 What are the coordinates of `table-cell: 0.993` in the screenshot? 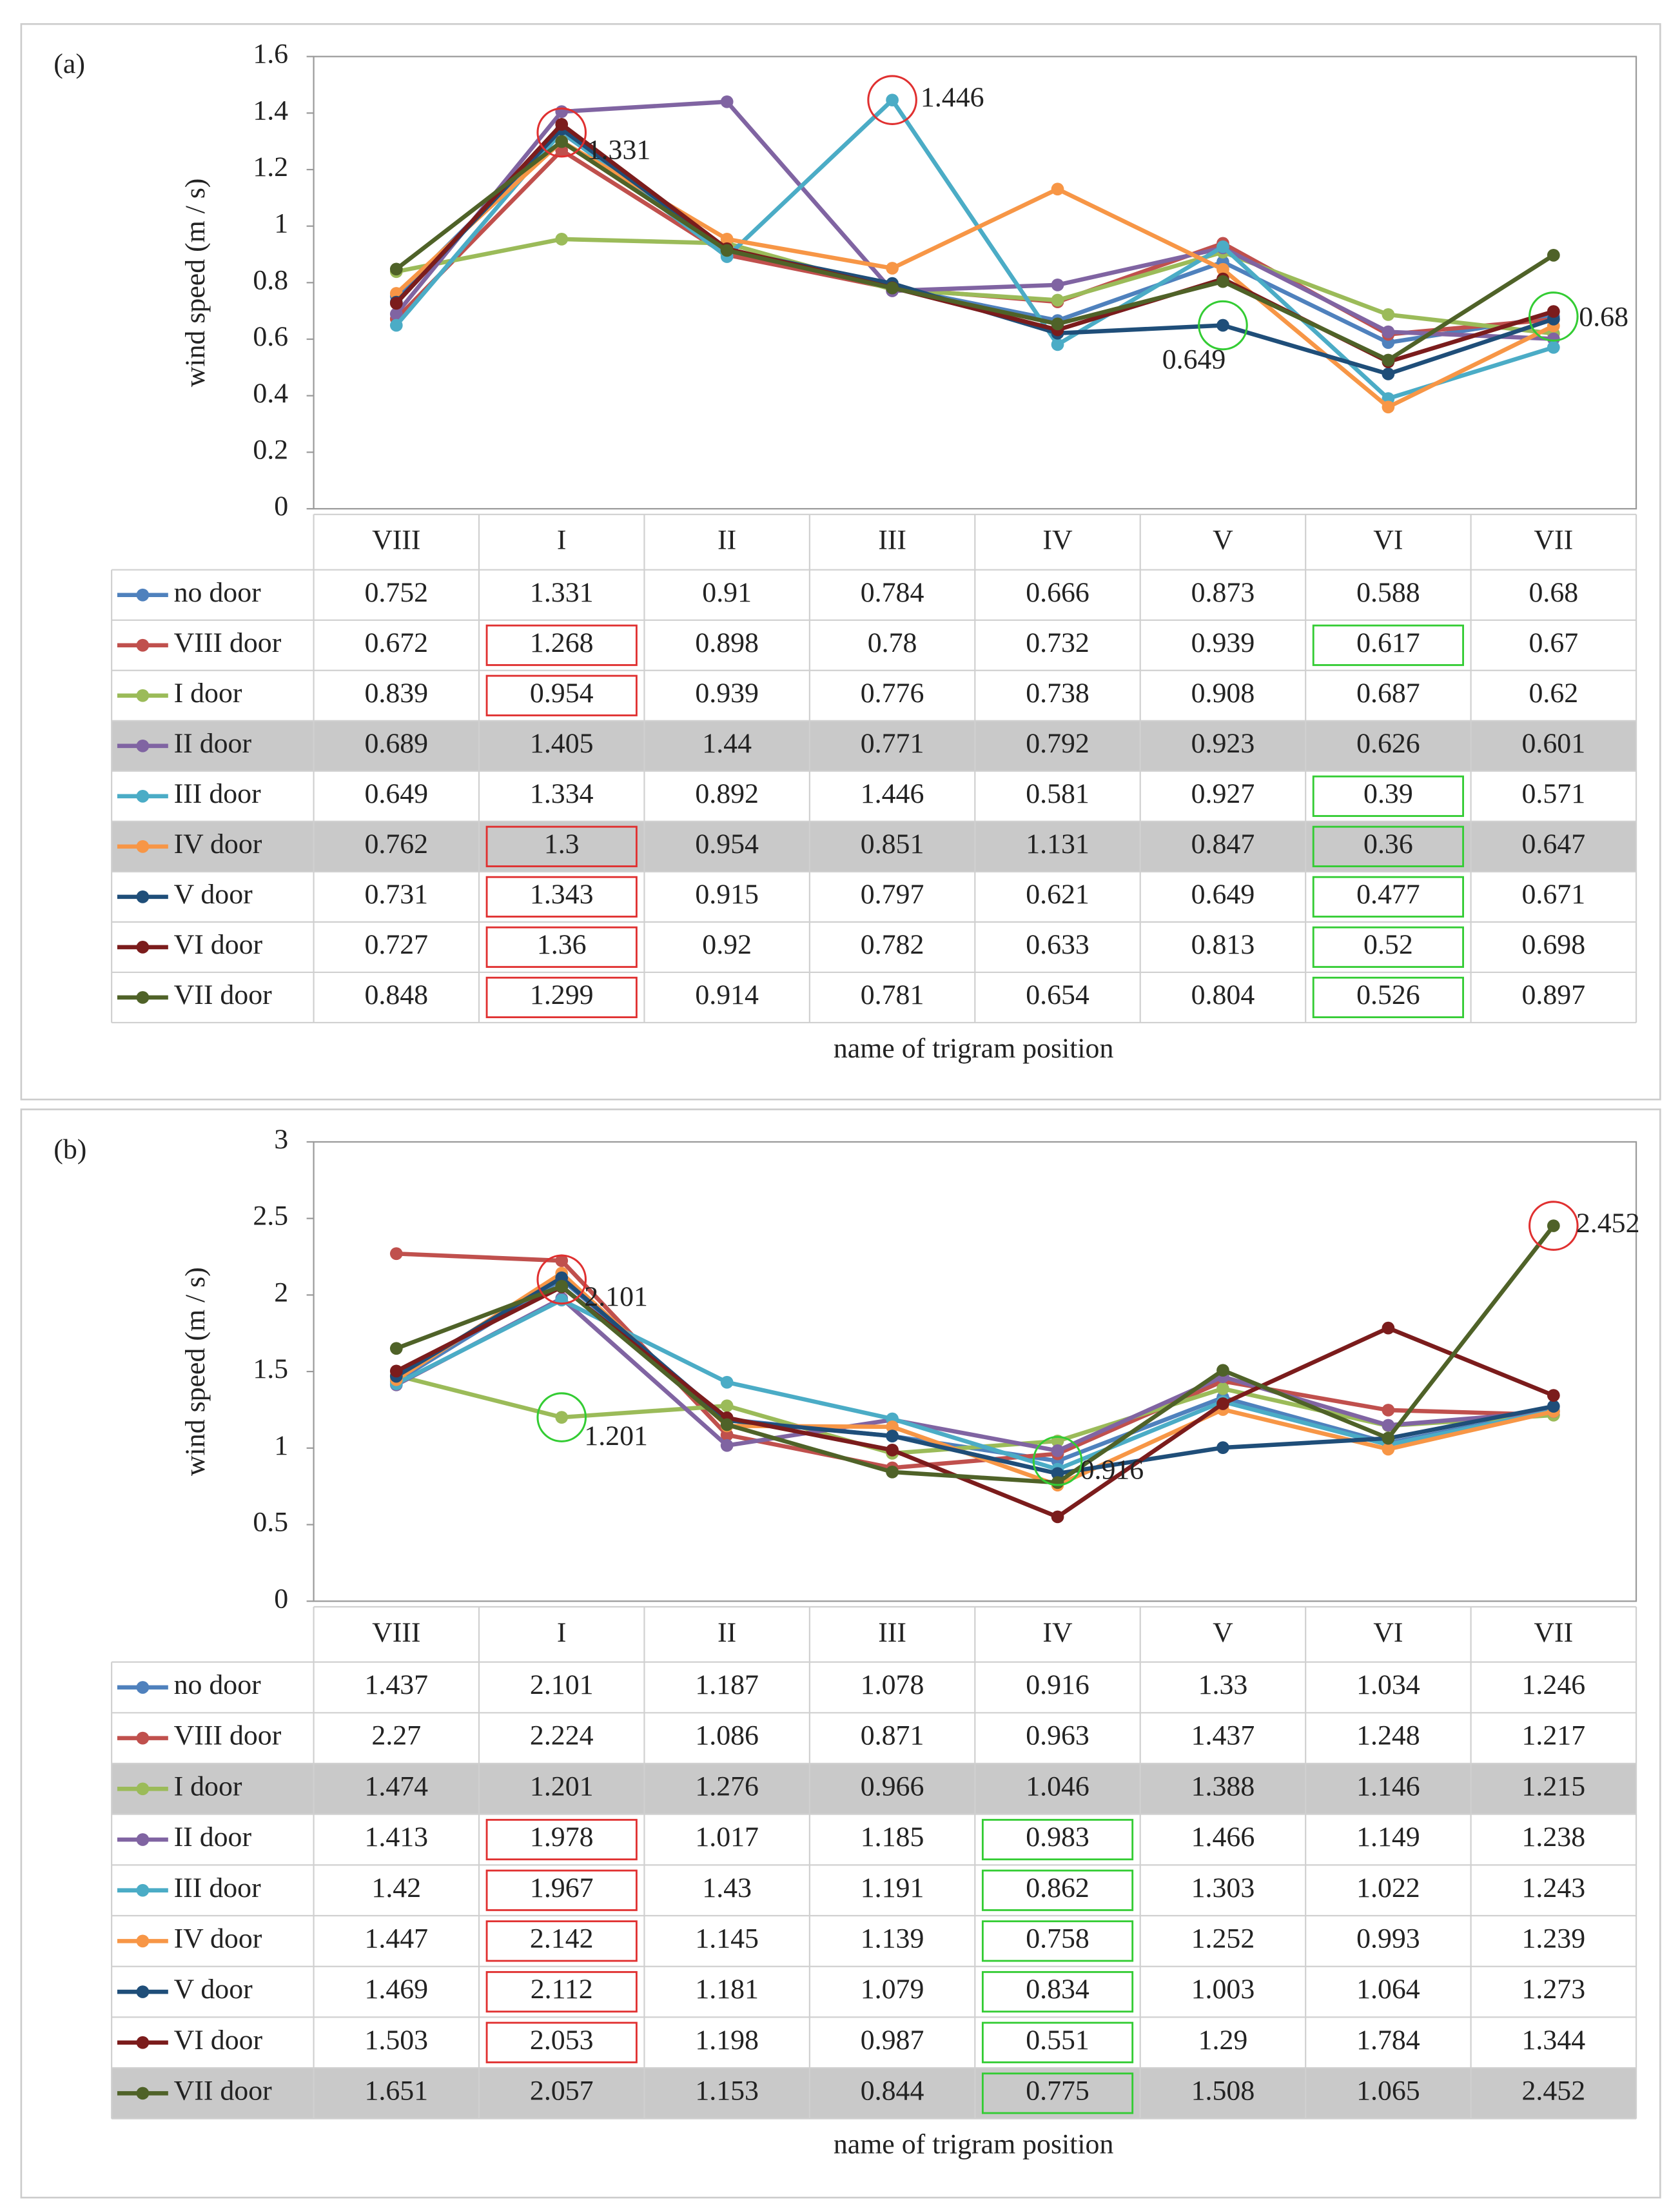 It's located at (1388, 1939).